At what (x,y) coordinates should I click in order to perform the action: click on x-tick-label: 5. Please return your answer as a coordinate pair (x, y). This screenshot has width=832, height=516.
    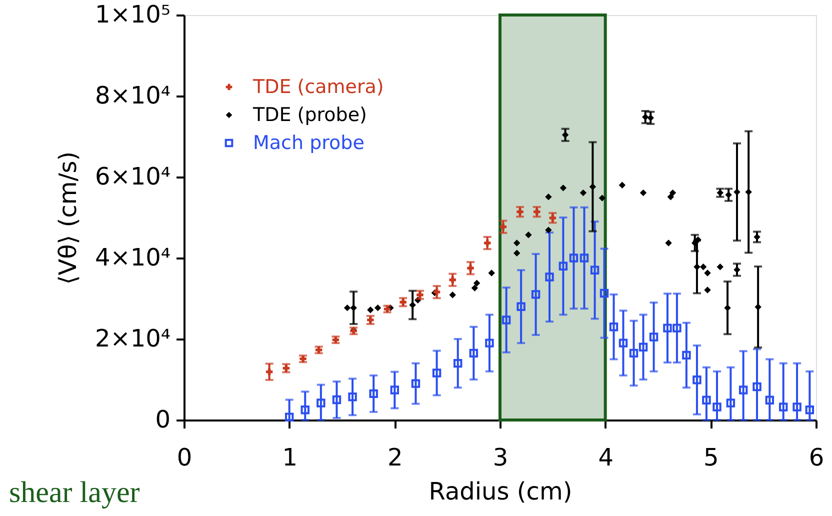
    Looking at the image, I should click on (711, 458).